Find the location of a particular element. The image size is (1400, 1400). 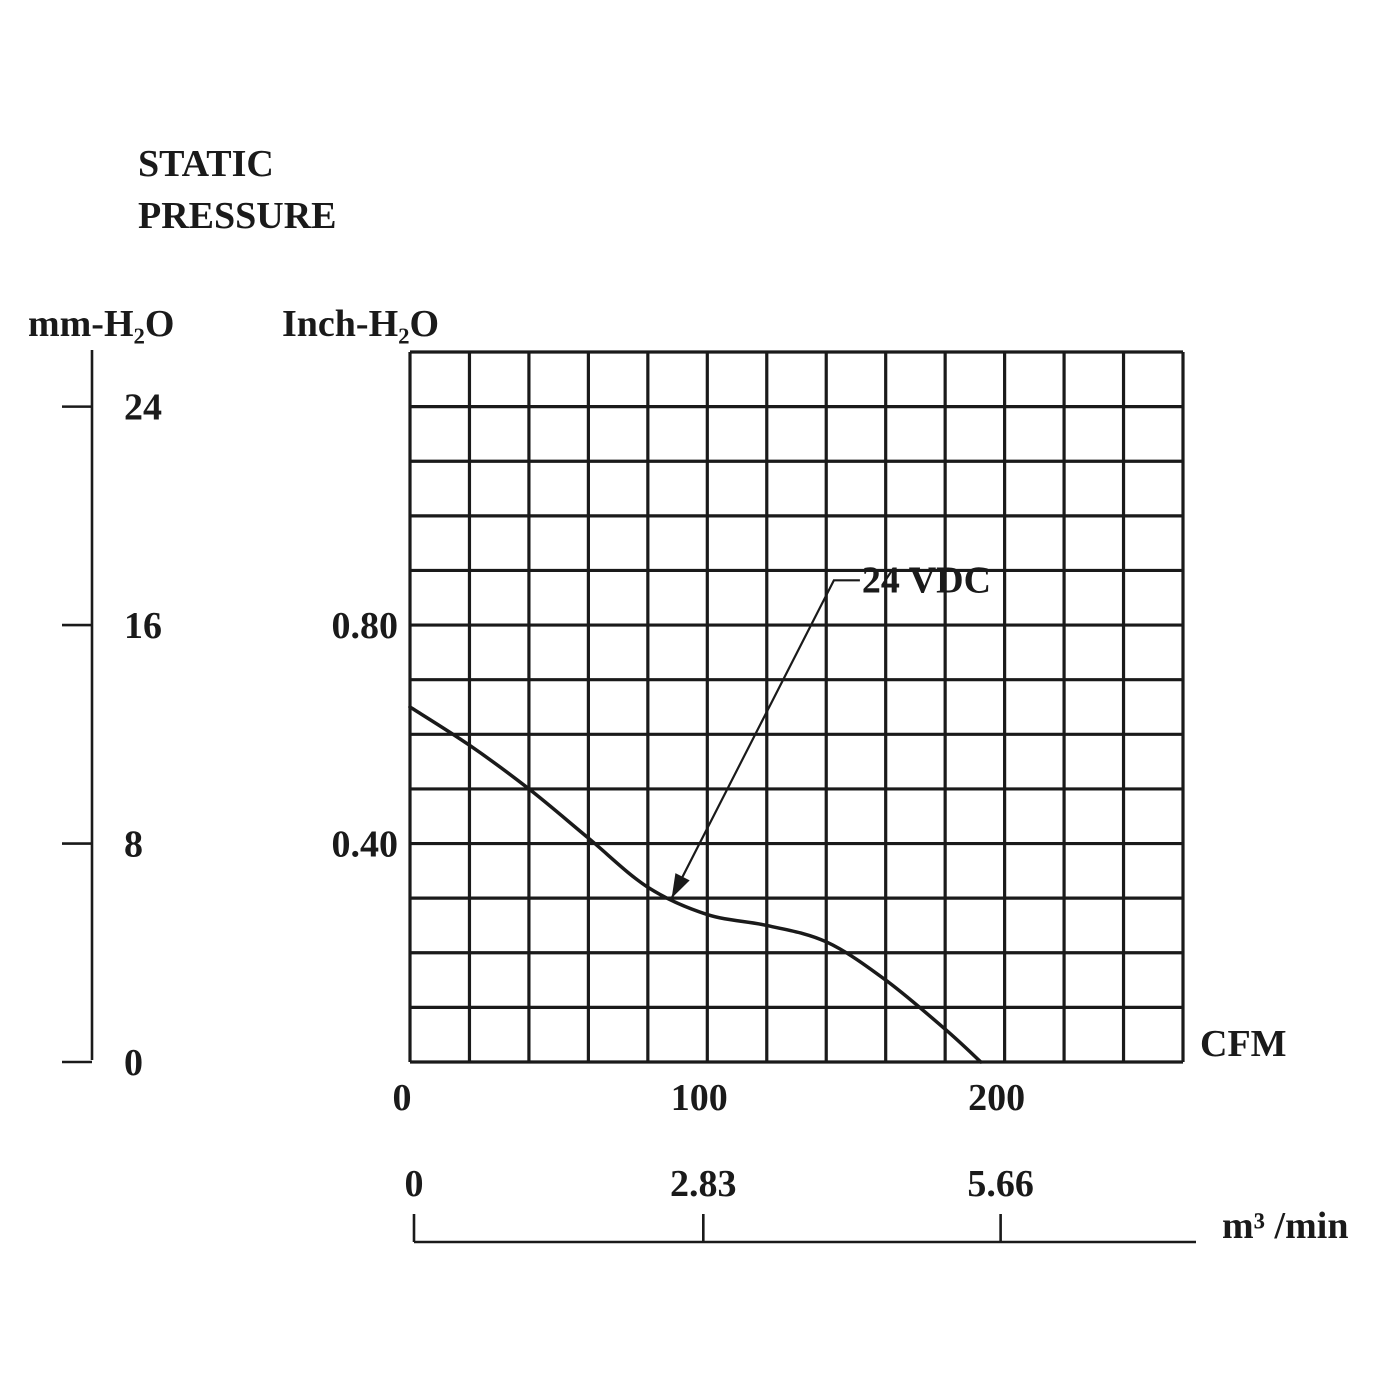

mm-tick-label: 0 is located at coordinates (133, 1063).